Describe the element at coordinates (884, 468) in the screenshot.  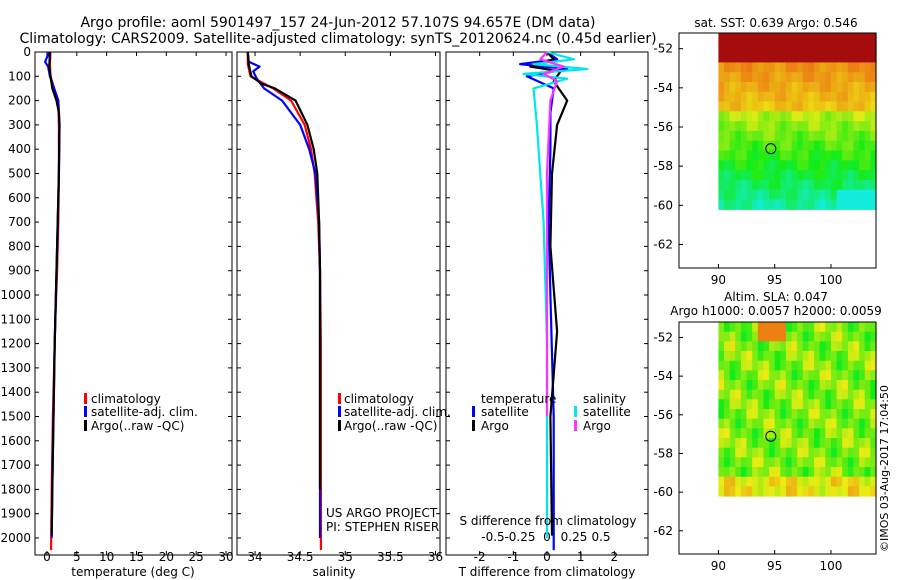
I see `credit-timestamp: ©IMOS 03-Aug-2017 17:04:50` at that location.